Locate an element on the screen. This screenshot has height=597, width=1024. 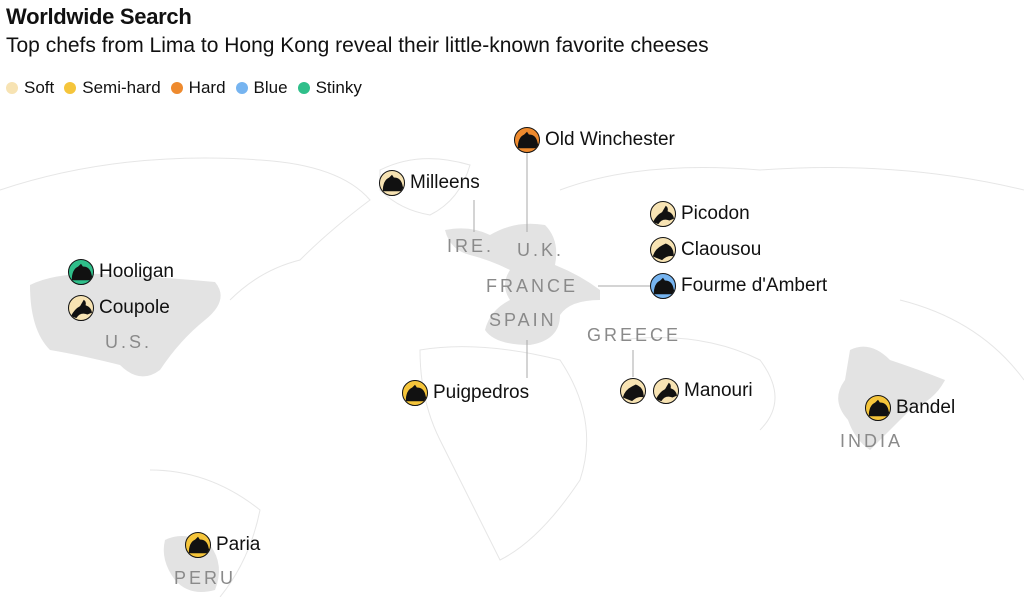
cheese-marker: Paria is located at coordinates (222, 545).